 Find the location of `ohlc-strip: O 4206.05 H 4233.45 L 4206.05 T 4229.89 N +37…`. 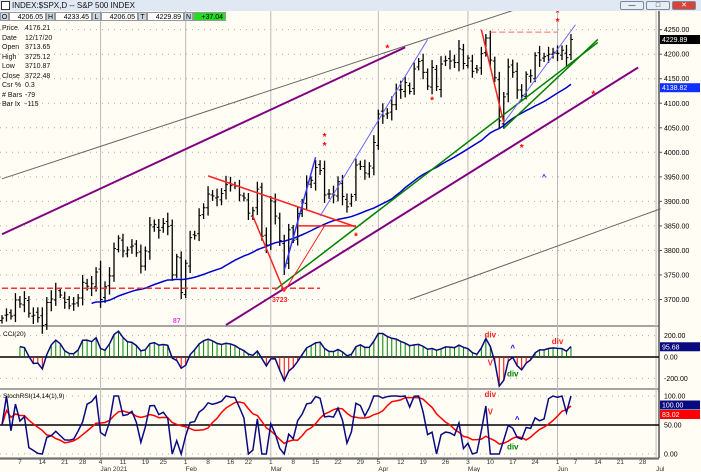

ohlc-strip: O 4206.05 H 4233.45 L 4206.05 T 4229.89 N +37… is located at coordinates (113, 16).